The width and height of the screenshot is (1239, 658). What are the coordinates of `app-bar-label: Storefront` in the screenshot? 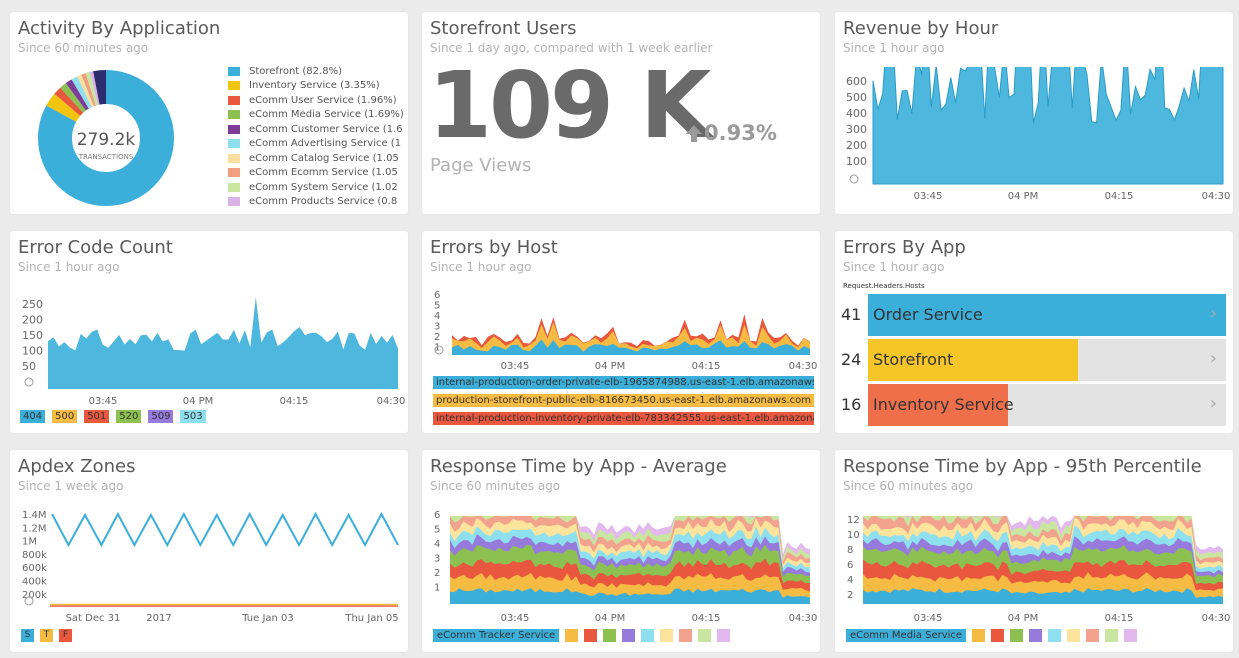 It's located at (913, 359).